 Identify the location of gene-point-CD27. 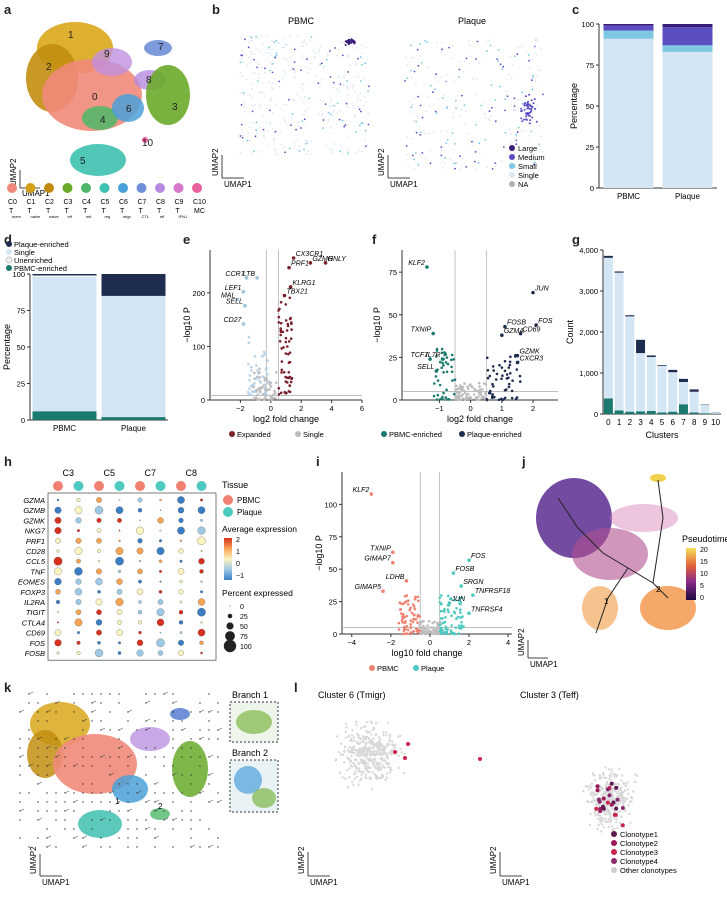
(243, 324).